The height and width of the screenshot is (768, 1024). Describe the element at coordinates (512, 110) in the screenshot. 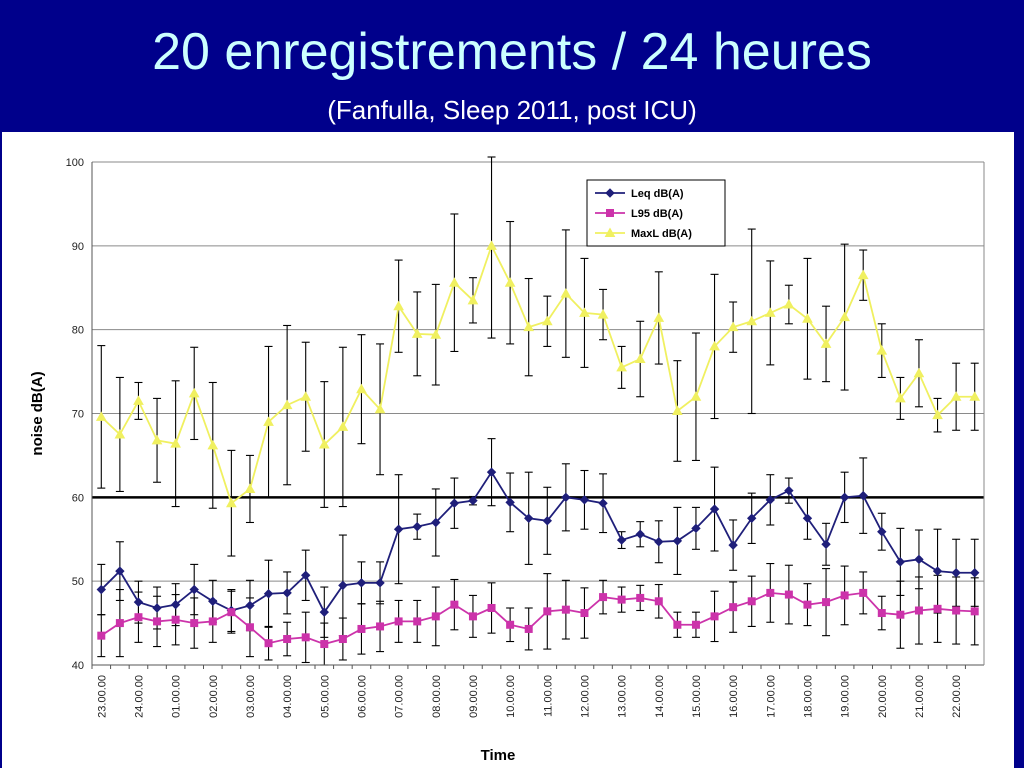

I see `slide-subtitle: (Fanfulla, Sleep 2011, post ICU)` at that location.